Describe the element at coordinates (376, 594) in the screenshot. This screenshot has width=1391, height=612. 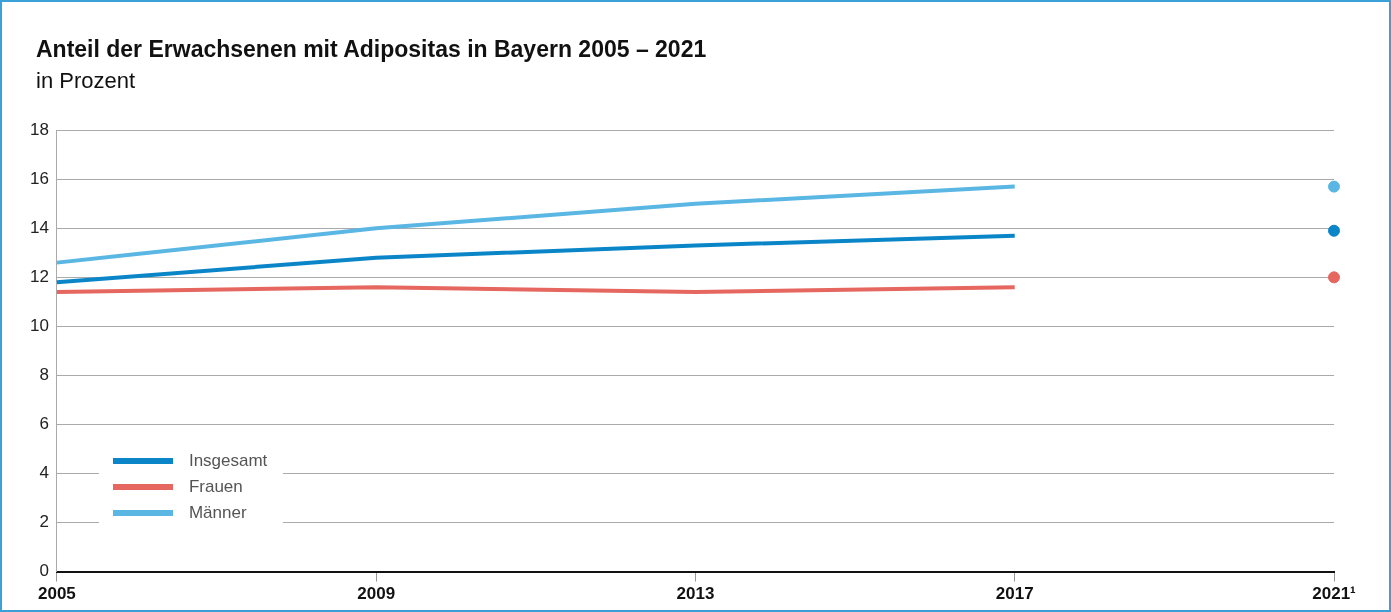
I see `x-tick-label: 2009` at that location.